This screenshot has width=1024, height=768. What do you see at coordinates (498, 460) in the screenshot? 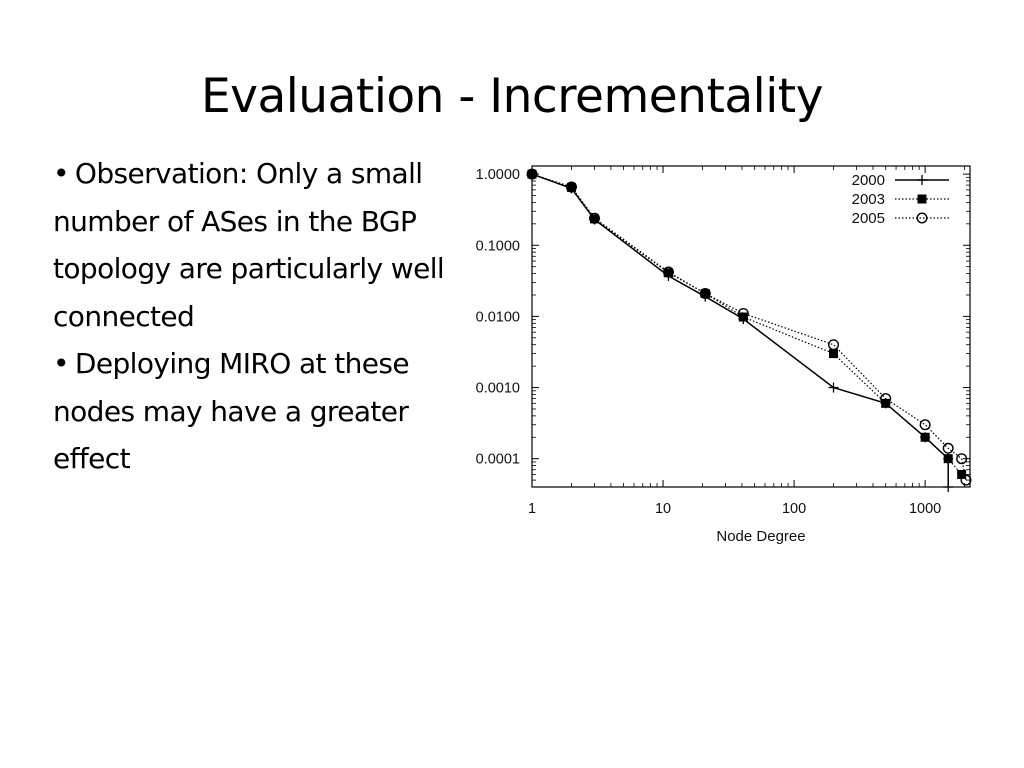
I see `y-tick-label: 0.0001` at bounding box center [498, 460].